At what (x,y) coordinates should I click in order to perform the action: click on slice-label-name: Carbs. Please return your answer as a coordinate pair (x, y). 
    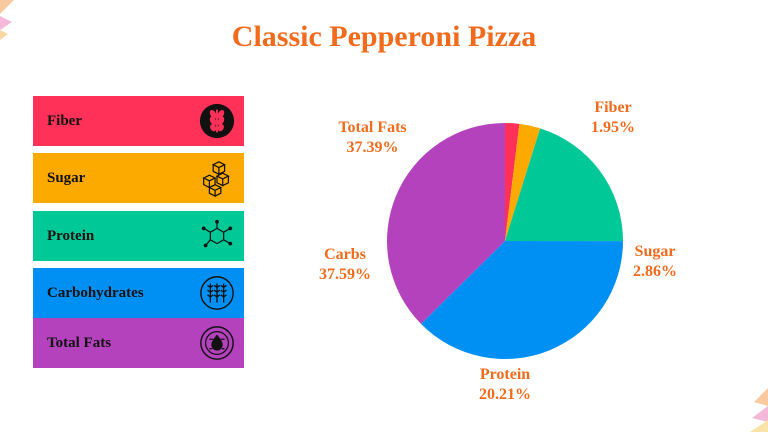
    Looking at the image, I should click on (345, 254).